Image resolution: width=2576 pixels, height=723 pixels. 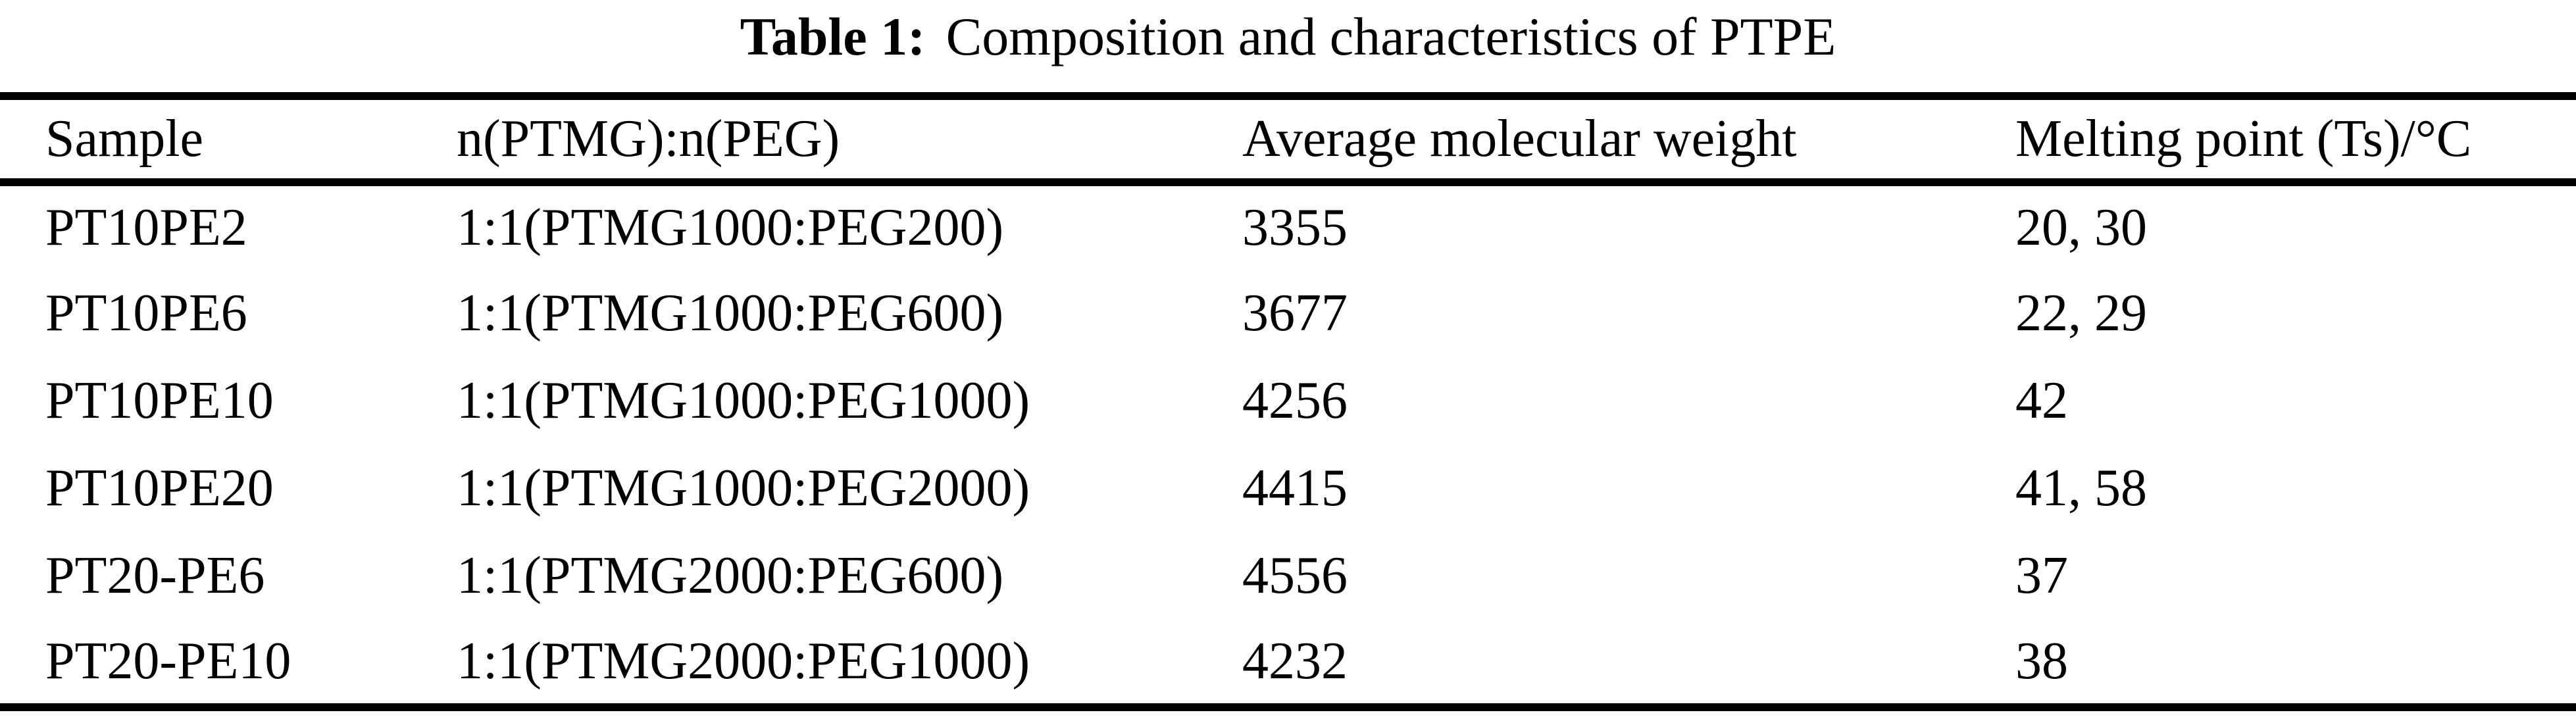 I want to click on cell-molecular-weight: 4256, so click(x=1295, y=401).